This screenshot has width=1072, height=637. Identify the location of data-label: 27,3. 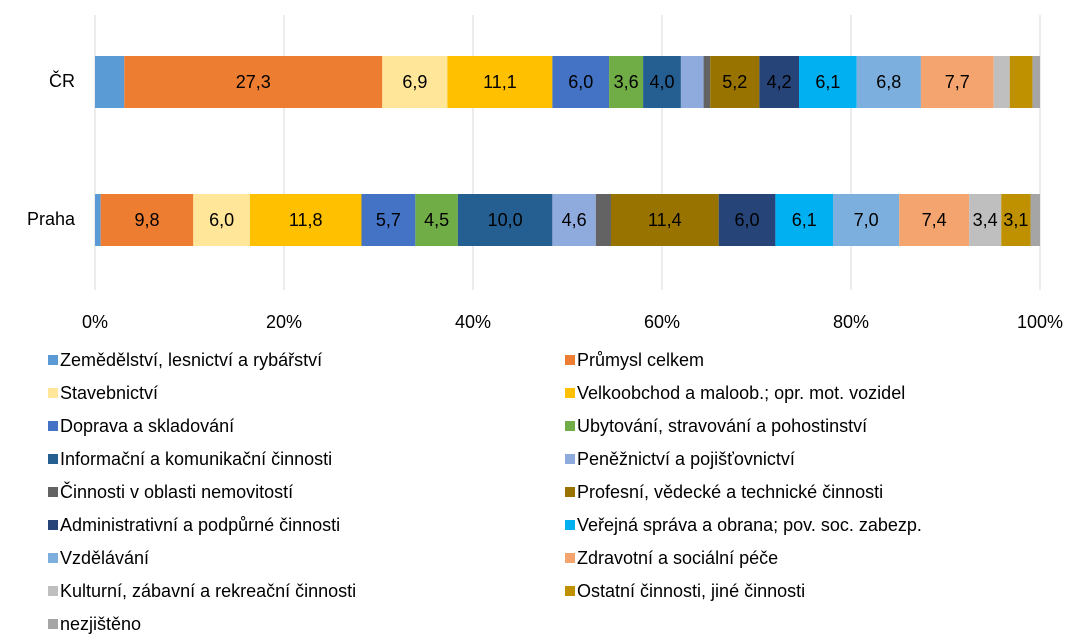
(253, 82).